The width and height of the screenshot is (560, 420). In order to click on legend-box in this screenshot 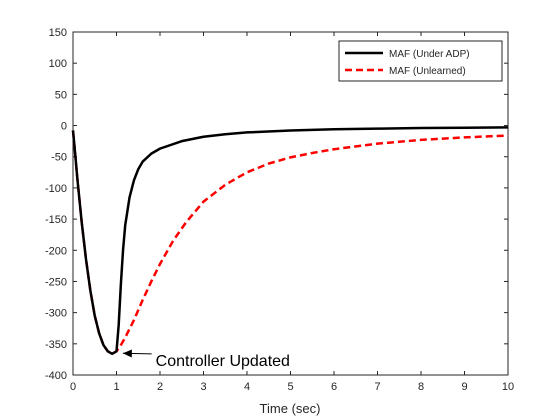, I will do `click(420, 61)`.